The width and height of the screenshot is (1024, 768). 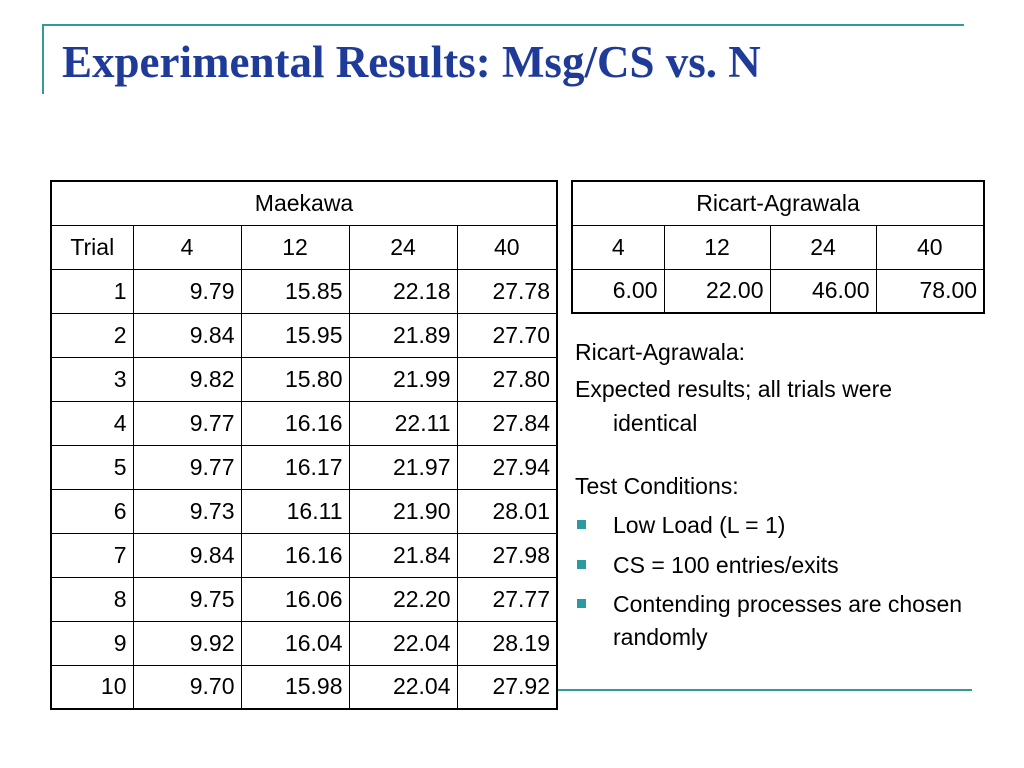 I want to click on table-cell: 10, so click(x=92, y=687).